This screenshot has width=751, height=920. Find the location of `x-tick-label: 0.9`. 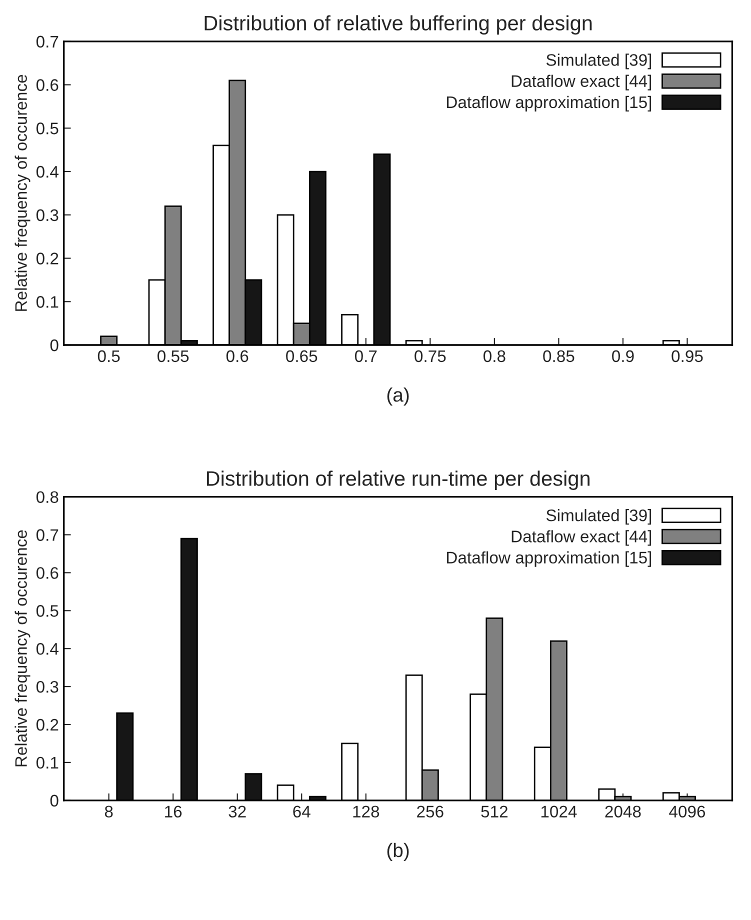

x-tick-label: 0.9 is located at coordinates (623, 356).